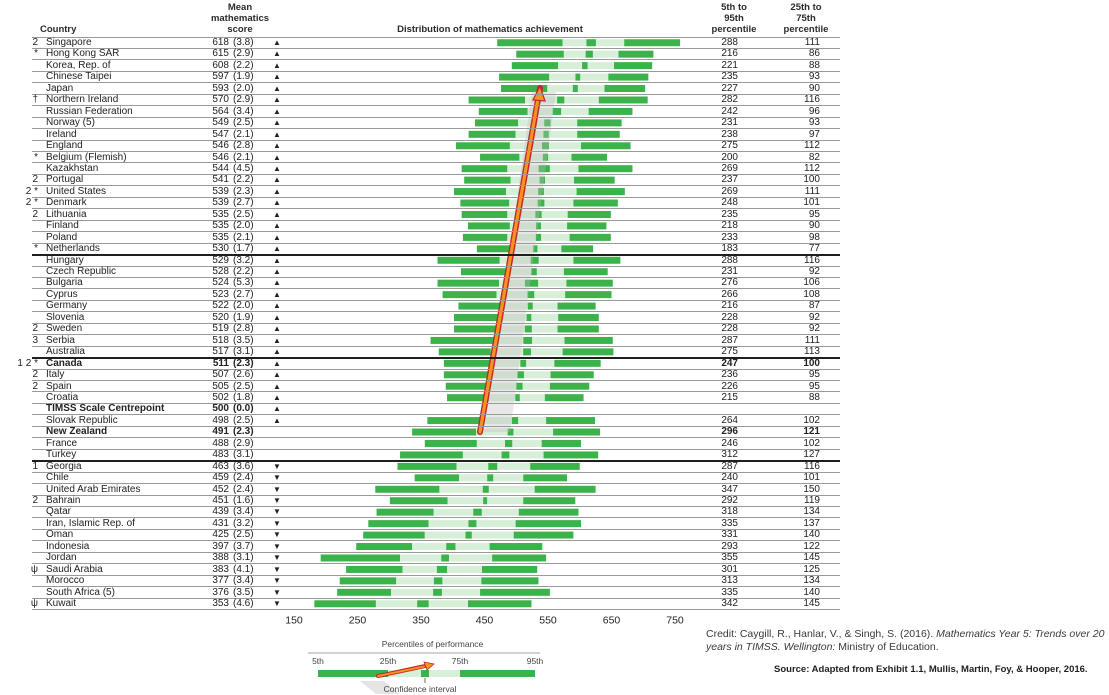 The width and height of the screenshot is (1109, 695). What do you see at coordinates (243, 386) in the screenshot?
I see `row-se: (2.5)` at bounding box center [243, 386].